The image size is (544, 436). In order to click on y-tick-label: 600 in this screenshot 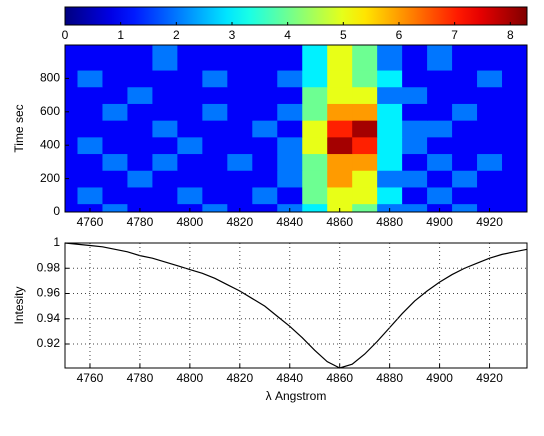, I will do `click(50, 111)`.